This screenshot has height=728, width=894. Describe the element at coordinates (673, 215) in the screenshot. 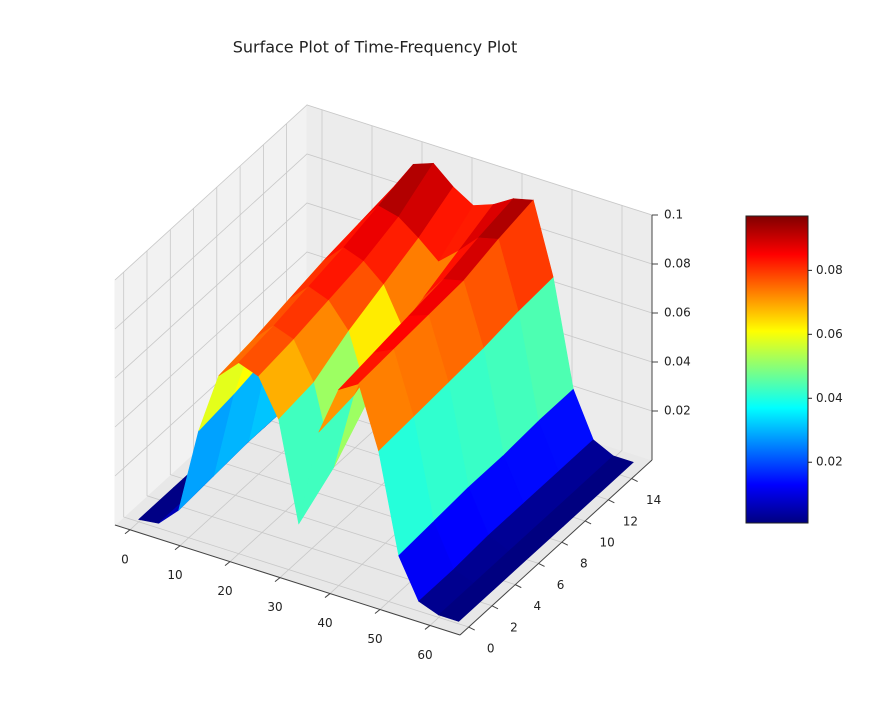

I see `z-tick-label: 0.1` at that location.